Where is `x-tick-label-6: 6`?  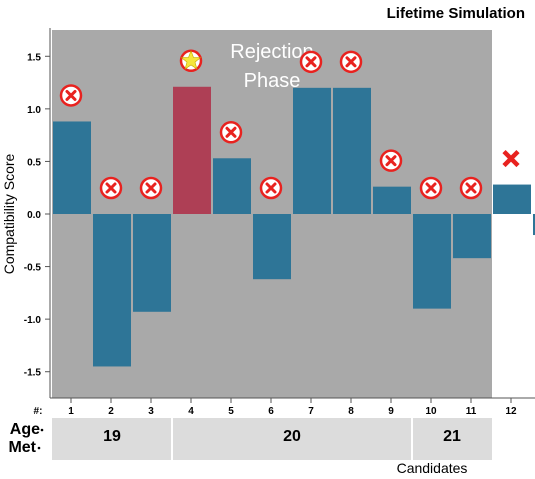 x-tick-label-6: 6 is located at coordinates (271, 411).